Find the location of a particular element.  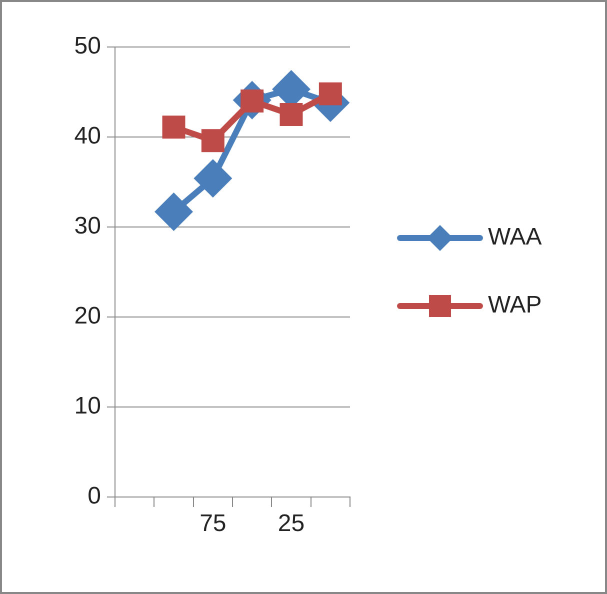

y-tick-label: 20 is located at coordinates (87, 316).